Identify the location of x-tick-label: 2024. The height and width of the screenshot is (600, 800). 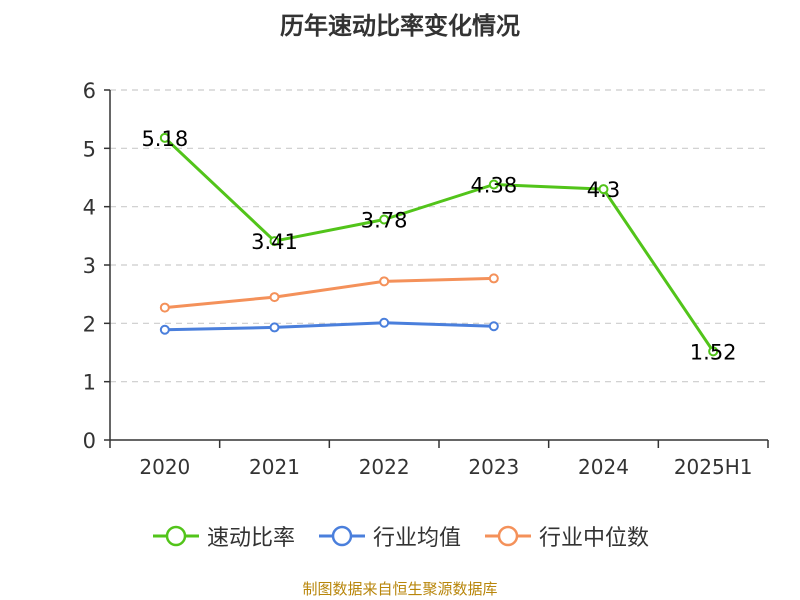
(603, 467).